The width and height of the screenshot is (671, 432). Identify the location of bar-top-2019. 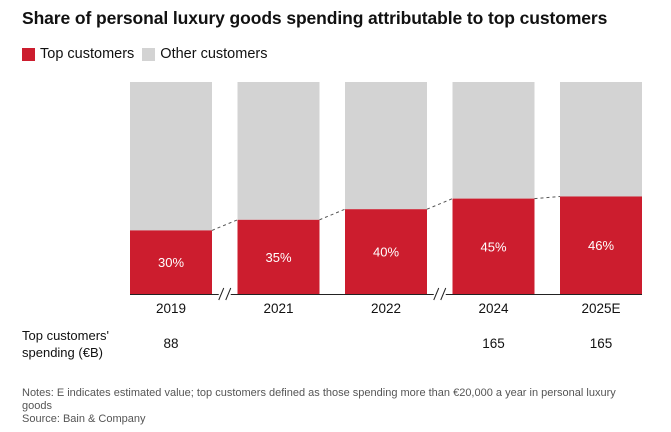
(171, 262).